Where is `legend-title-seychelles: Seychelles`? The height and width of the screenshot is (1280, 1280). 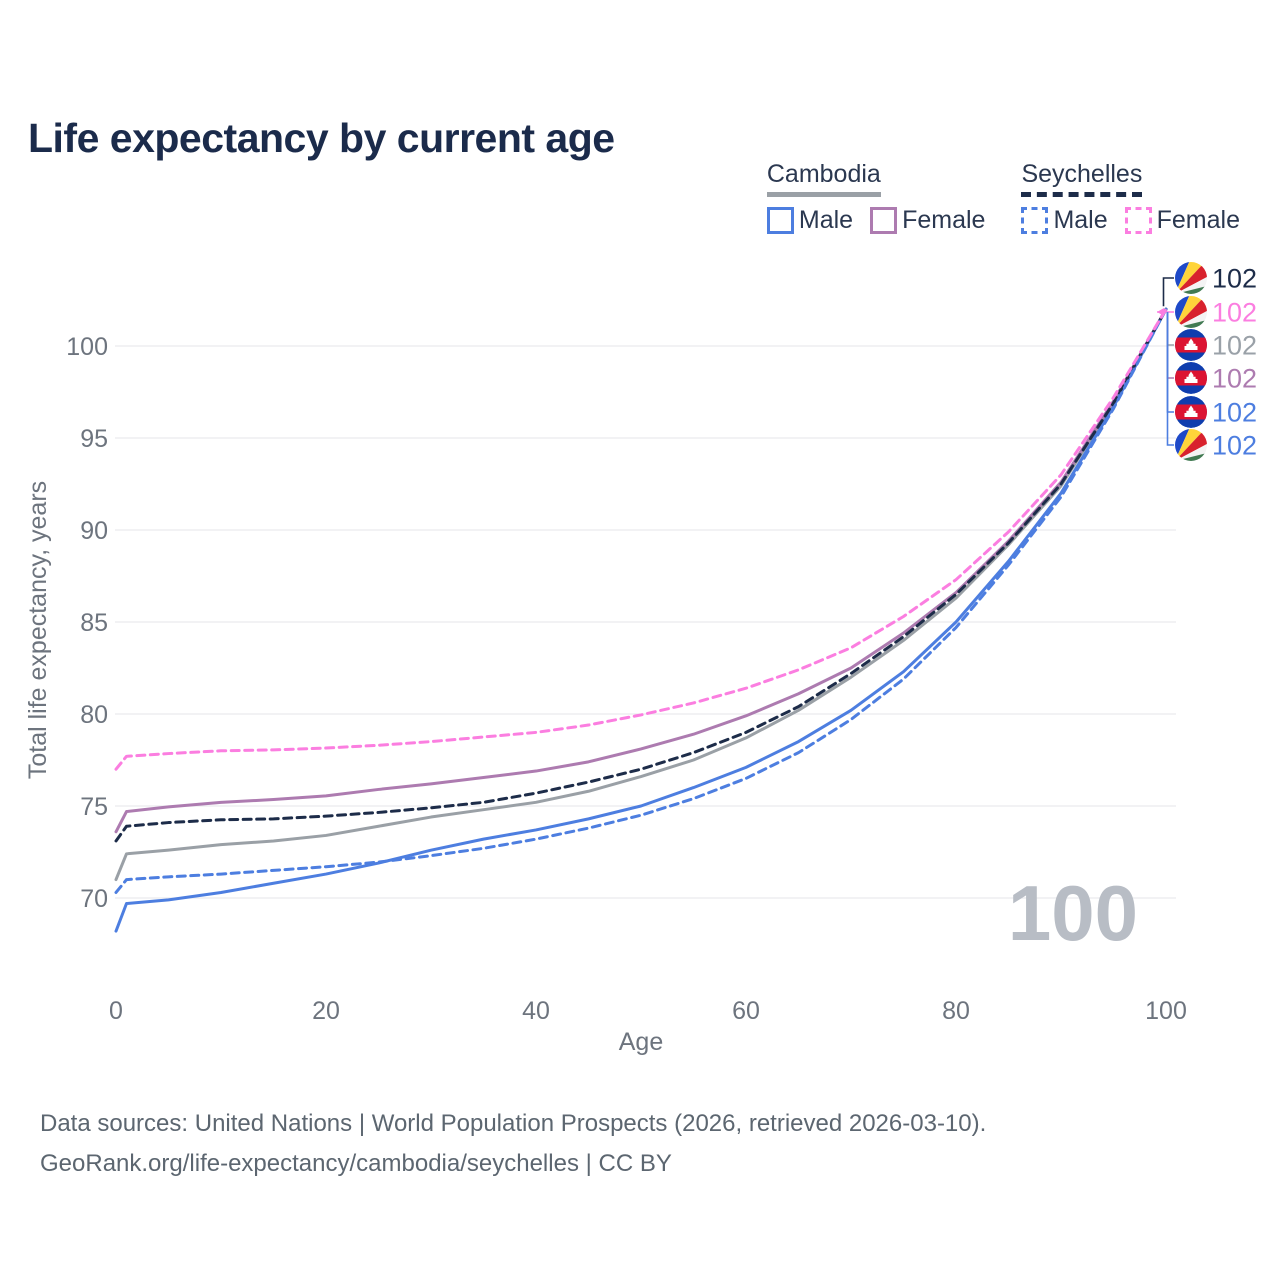 legend-title-seychelles: Seychelles is located at coordinates (1082, 178).